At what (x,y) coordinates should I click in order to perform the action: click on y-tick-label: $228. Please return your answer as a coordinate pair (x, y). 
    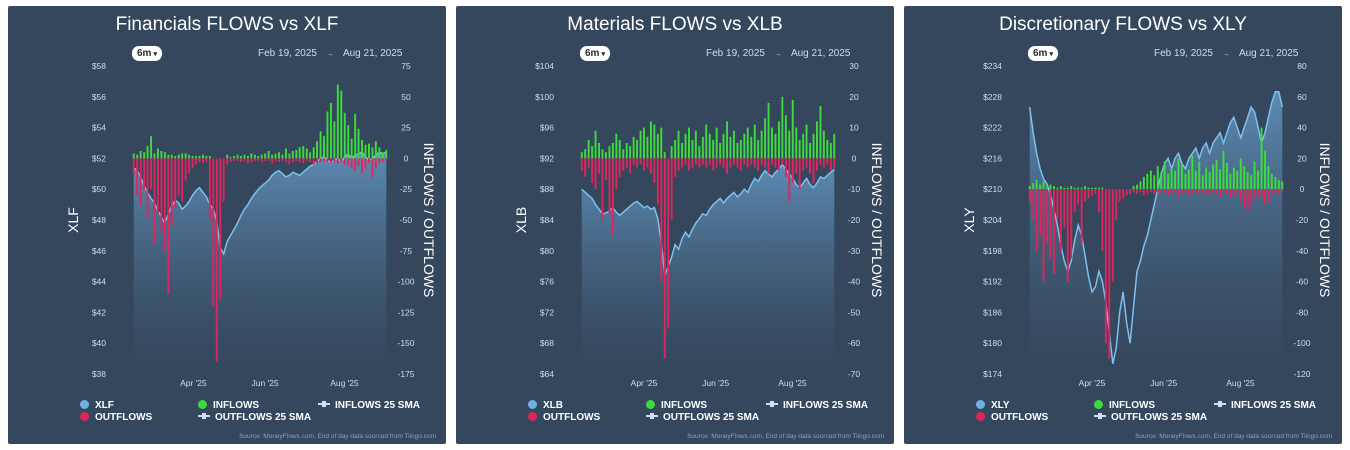
    Looking at the image, I should click on (992, 97).